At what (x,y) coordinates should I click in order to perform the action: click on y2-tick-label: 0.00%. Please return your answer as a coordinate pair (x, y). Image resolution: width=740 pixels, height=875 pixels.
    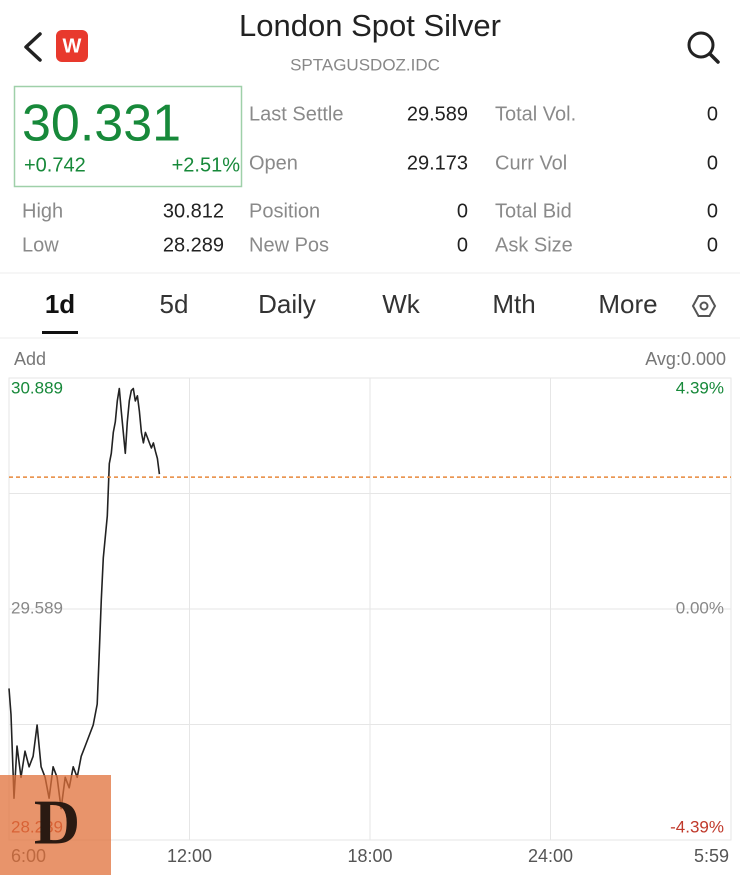
    Looking at the image, I should click on (700, 607).